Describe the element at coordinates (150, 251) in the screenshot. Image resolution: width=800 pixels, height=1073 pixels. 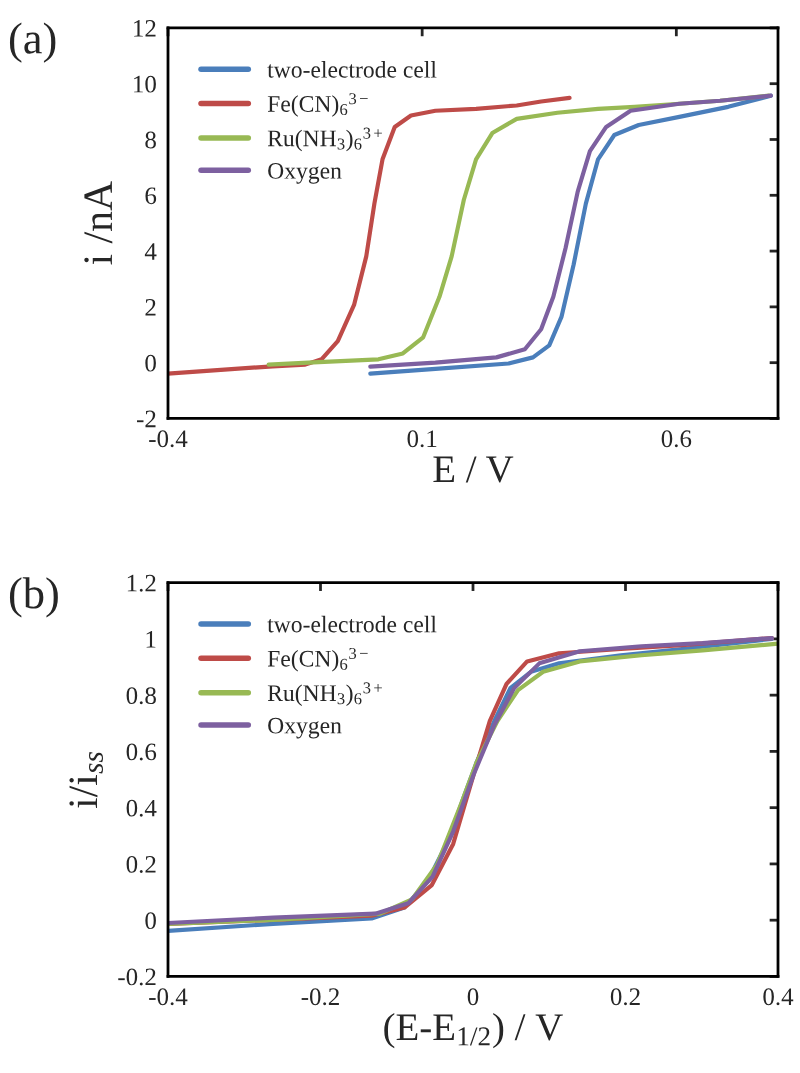
I see `y-tick-label: 4` at that location.